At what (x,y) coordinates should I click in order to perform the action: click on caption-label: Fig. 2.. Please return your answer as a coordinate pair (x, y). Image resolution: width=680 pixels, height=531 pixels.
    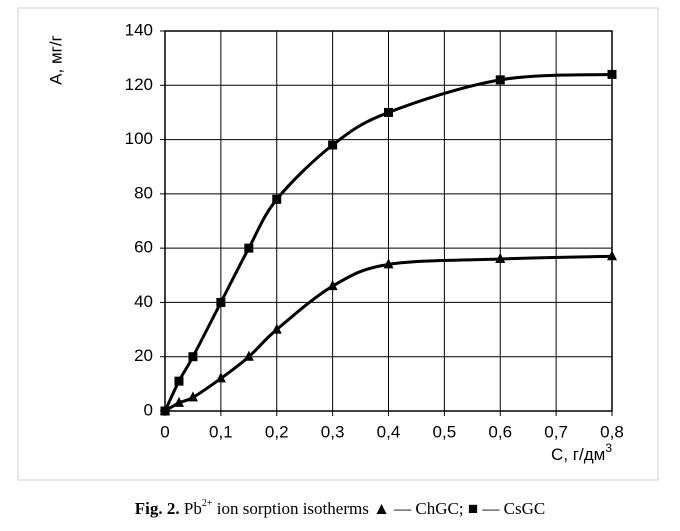
    Looking at the image, I should click on (157, 508).